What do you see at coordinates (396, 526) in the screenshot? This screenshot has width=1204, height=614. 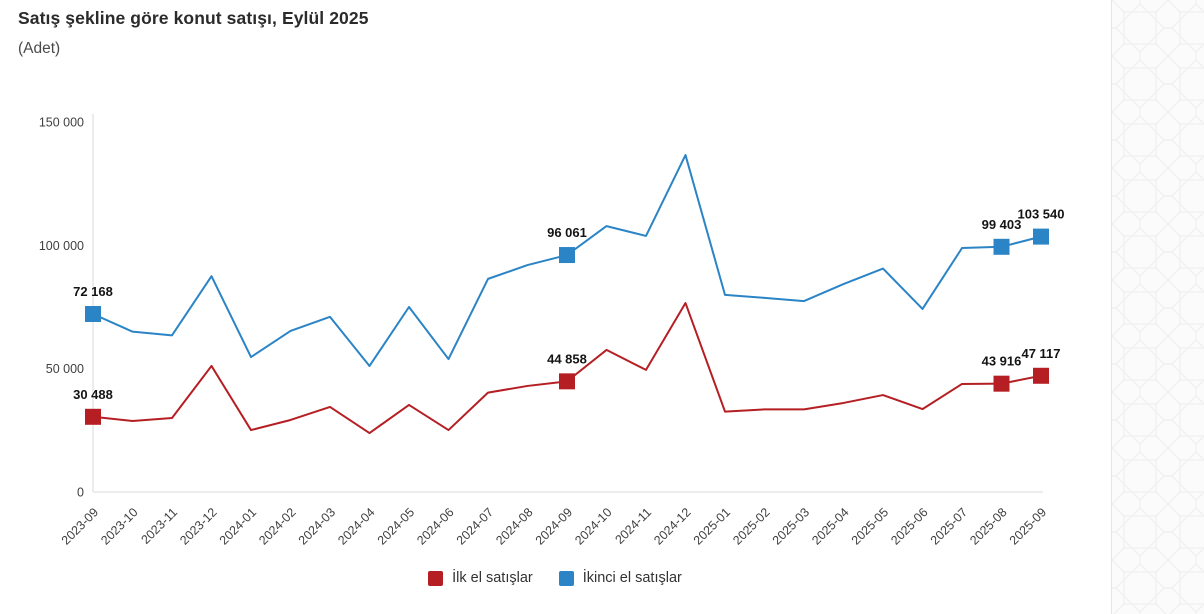 I see `x-tick-label: 2024-05` at bounding box center [396, 526].